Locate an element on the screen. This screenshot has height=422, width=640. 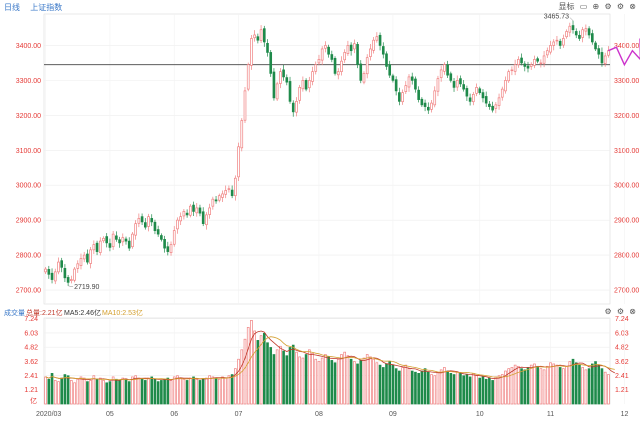
x-tick-label: 05 is located at coordinates (110, 414).